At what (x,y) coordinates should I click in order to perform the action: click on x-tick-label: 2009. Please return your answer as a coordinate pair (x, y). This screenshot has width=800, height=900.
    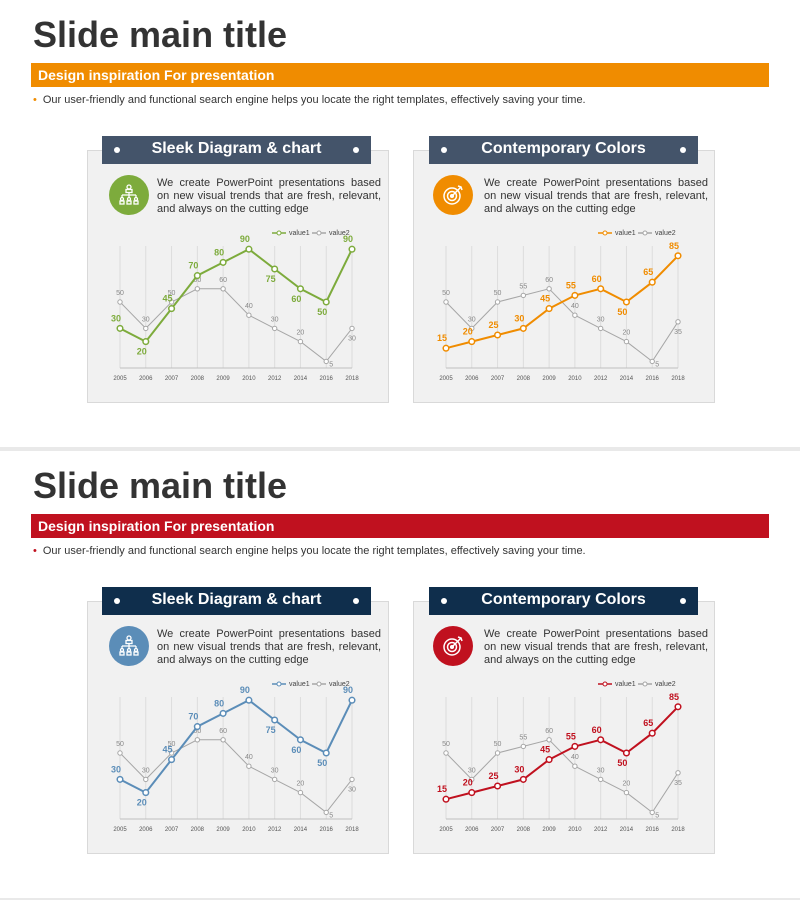
    Looking at the image, I should click on (223, 379).